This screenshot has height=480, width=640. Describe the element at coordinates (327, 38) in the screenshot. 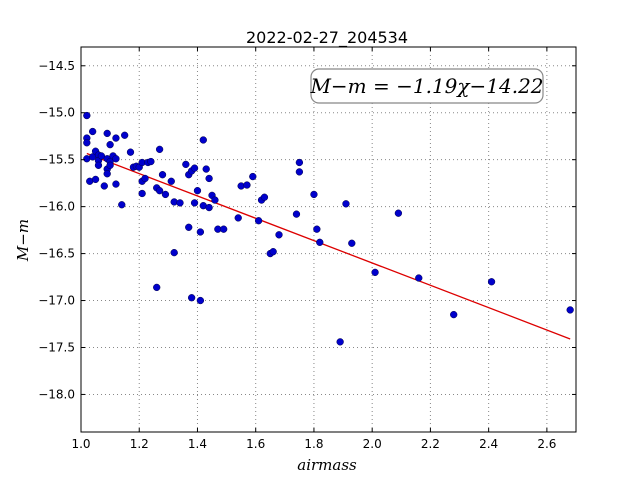

I see `chart-title: 2022-02-27_204534` at that location.